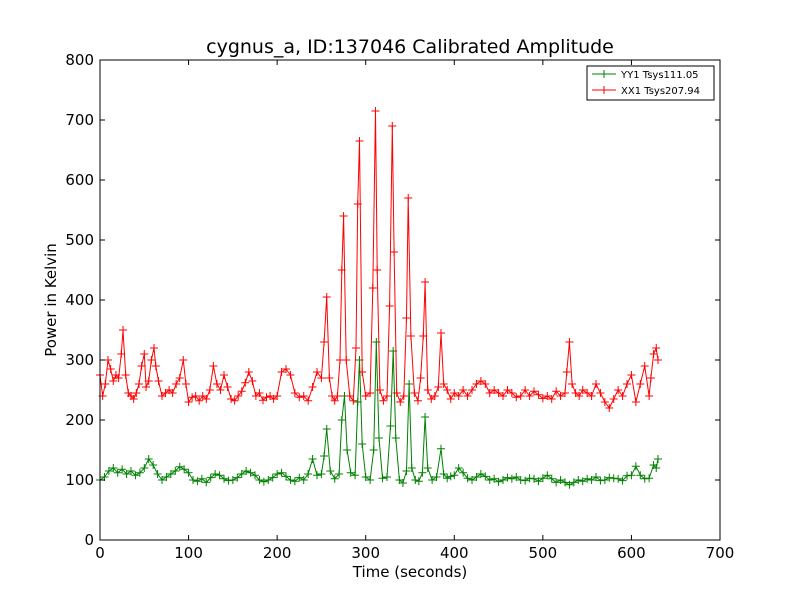 The width and height of the screenshot is (800, 600). I want to click on legend: YY1 Tsys111.05 XX1 Tsys207.94, so click(650, 83).